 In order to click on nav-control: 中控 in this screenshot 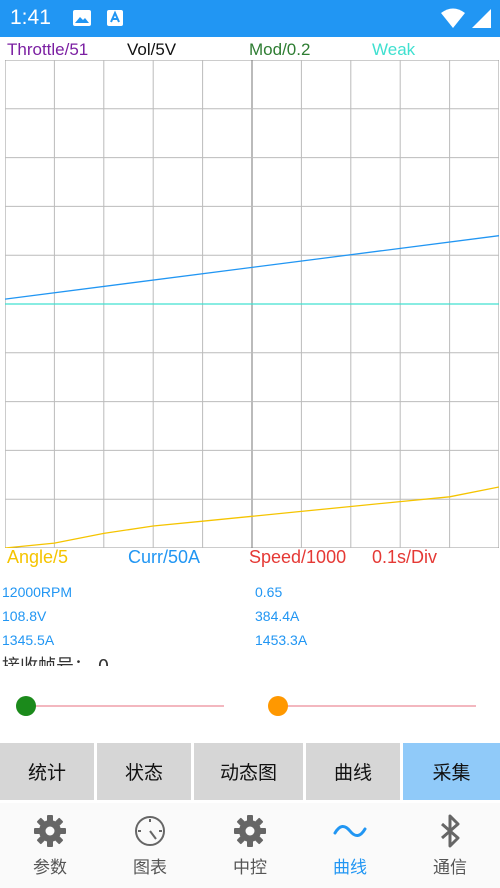, I will do `click(250, 845)`.